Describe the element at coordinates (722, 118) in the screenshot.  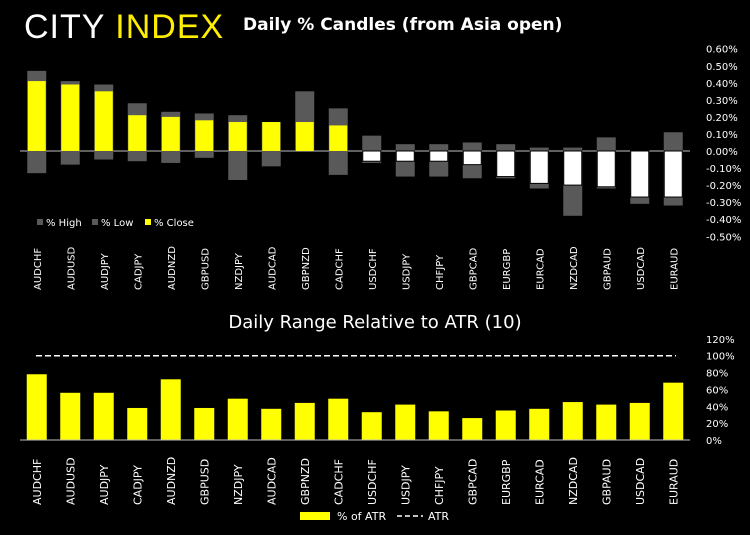
I see `y-tick-label: 0.20%` at that location.